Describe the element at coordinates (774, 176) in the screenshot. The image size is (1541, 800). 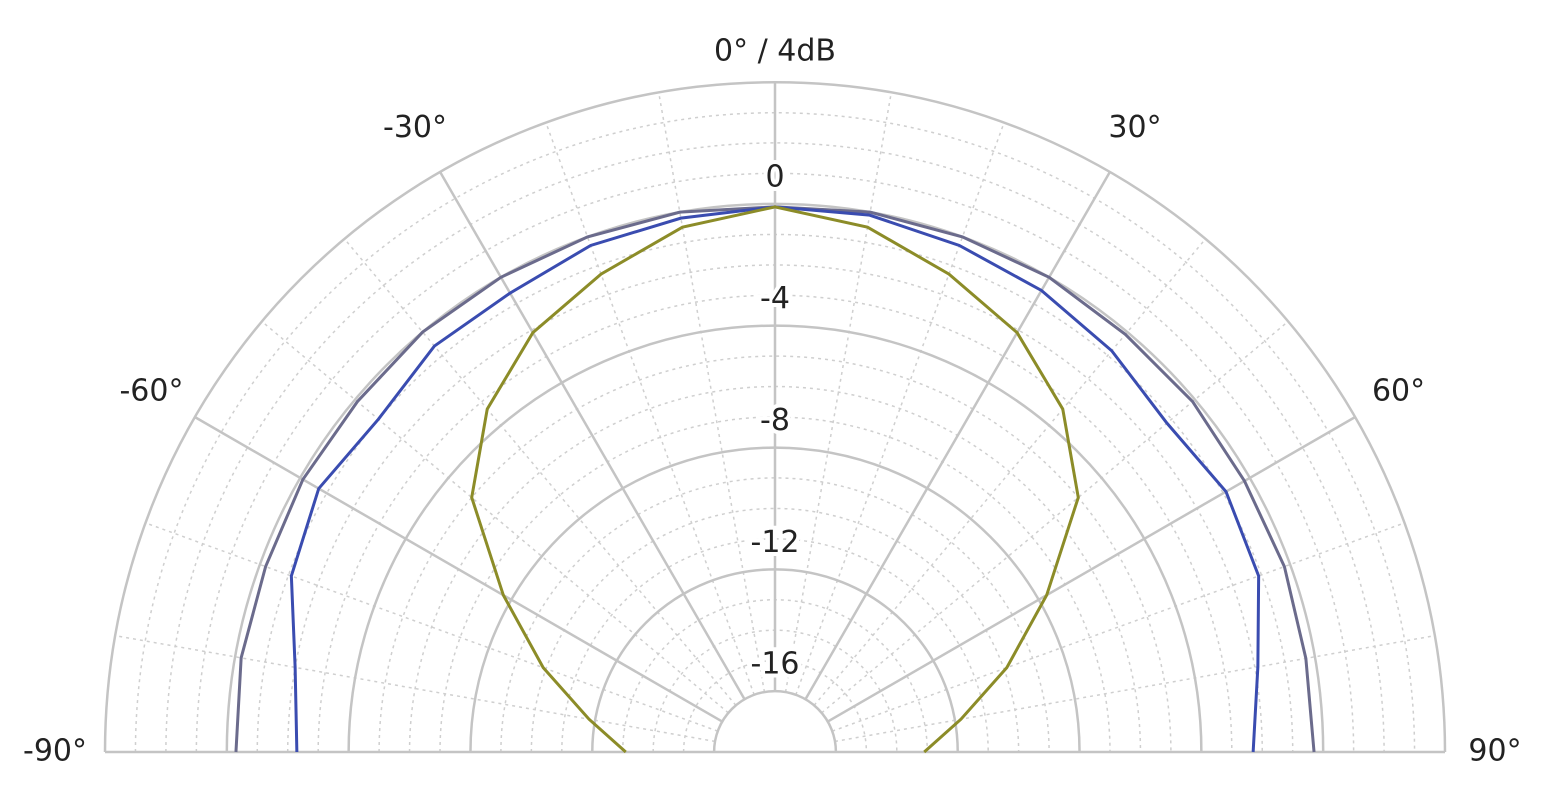
I see `radial-tick-label: 0` at that location.